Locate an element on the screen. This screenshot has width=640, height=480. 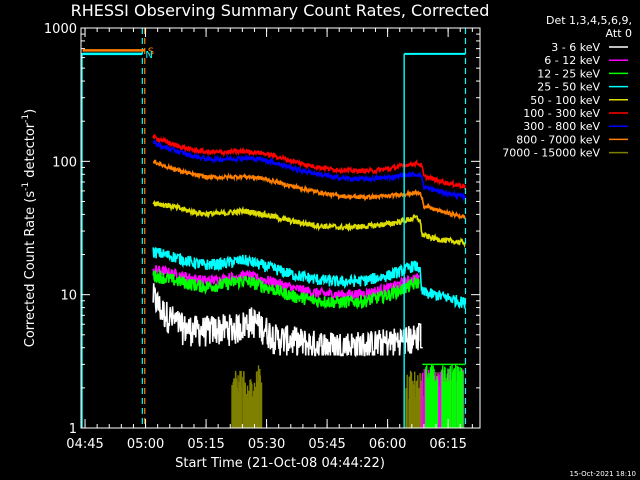
legend-label: 300 - 800 keV is located at coordinates (561, 126).